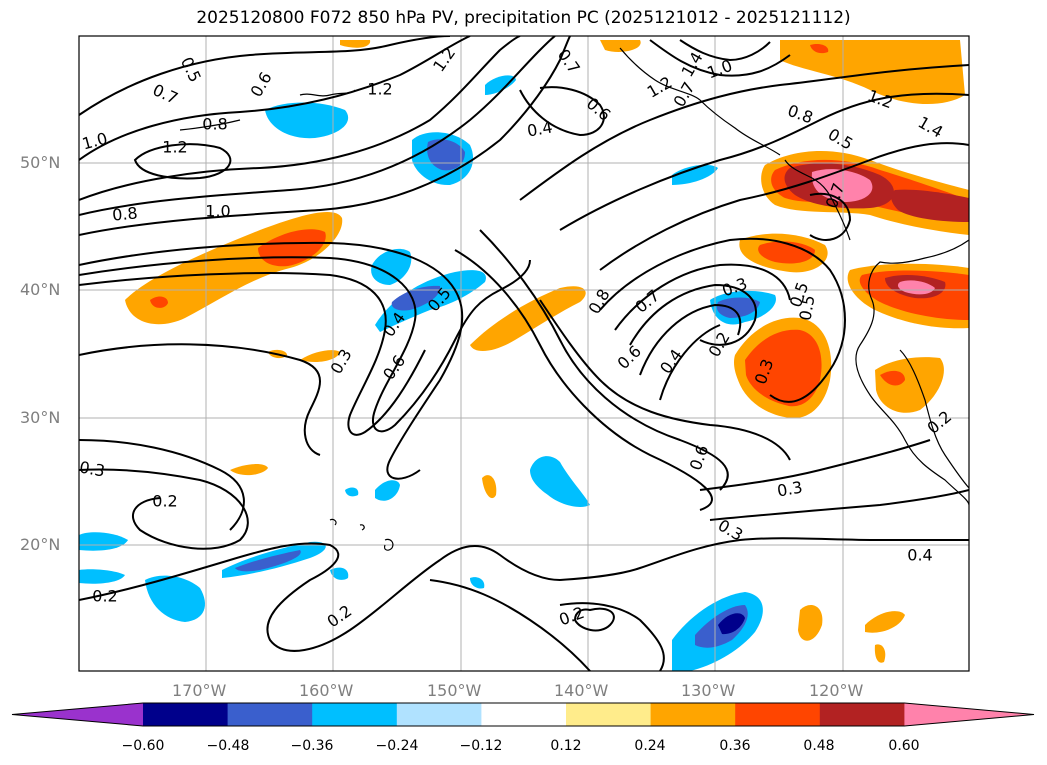  I want to click on lon-tick-label: 140°W, so click(581, 690).